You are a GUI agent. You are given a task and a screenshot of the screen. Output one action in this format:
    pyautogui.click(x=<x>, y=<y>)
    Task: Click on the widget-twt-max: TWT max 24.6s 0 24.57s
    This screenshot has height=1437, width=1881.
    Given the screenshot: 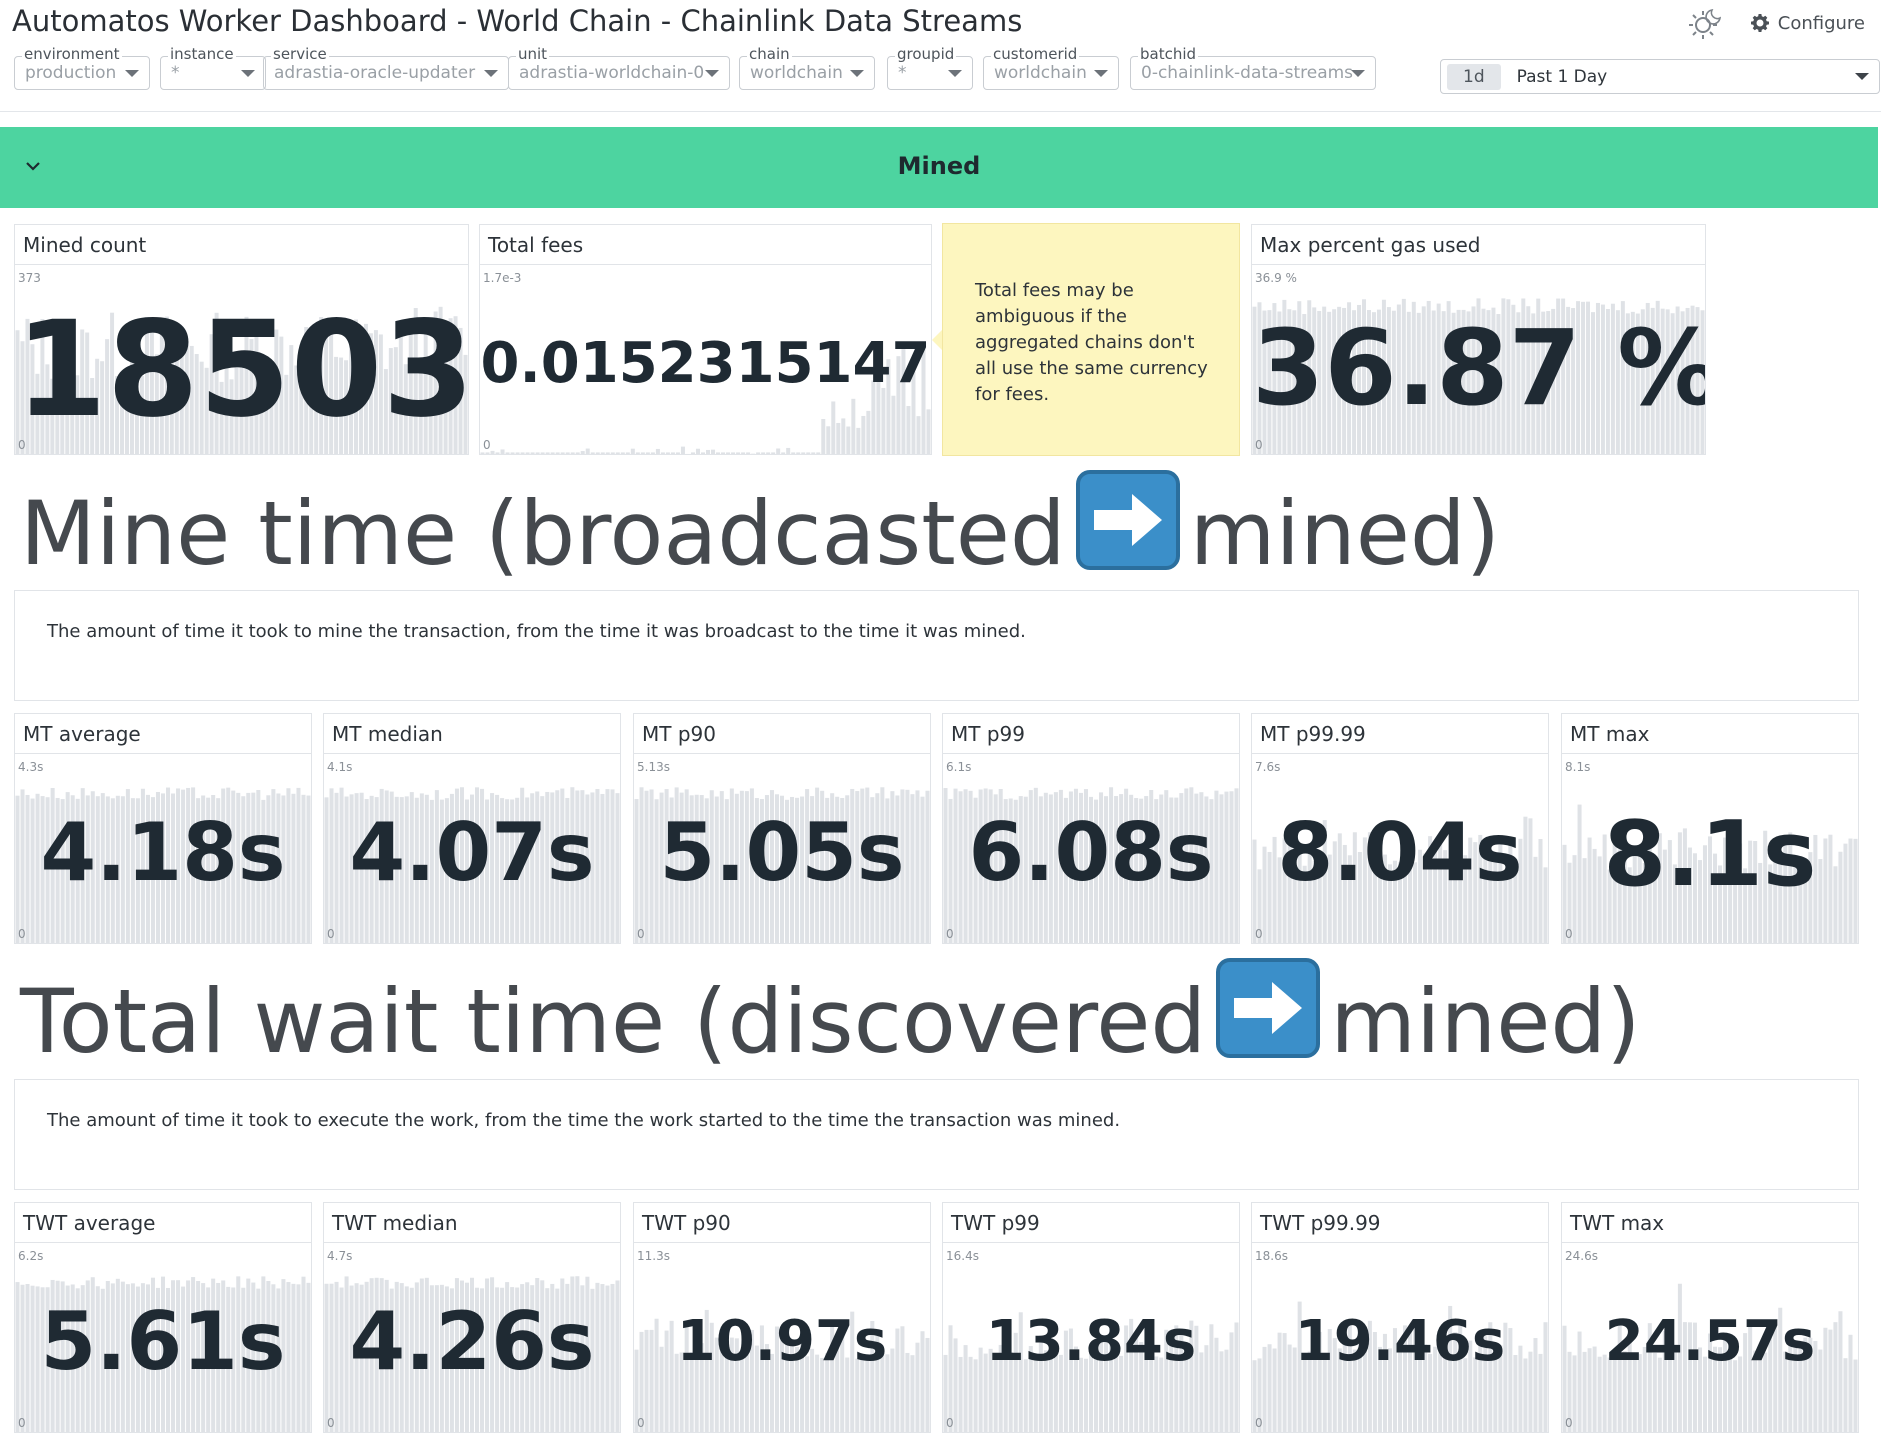 What is the action you would take?
    pyautogui.click(x=1710, y=1317)
    